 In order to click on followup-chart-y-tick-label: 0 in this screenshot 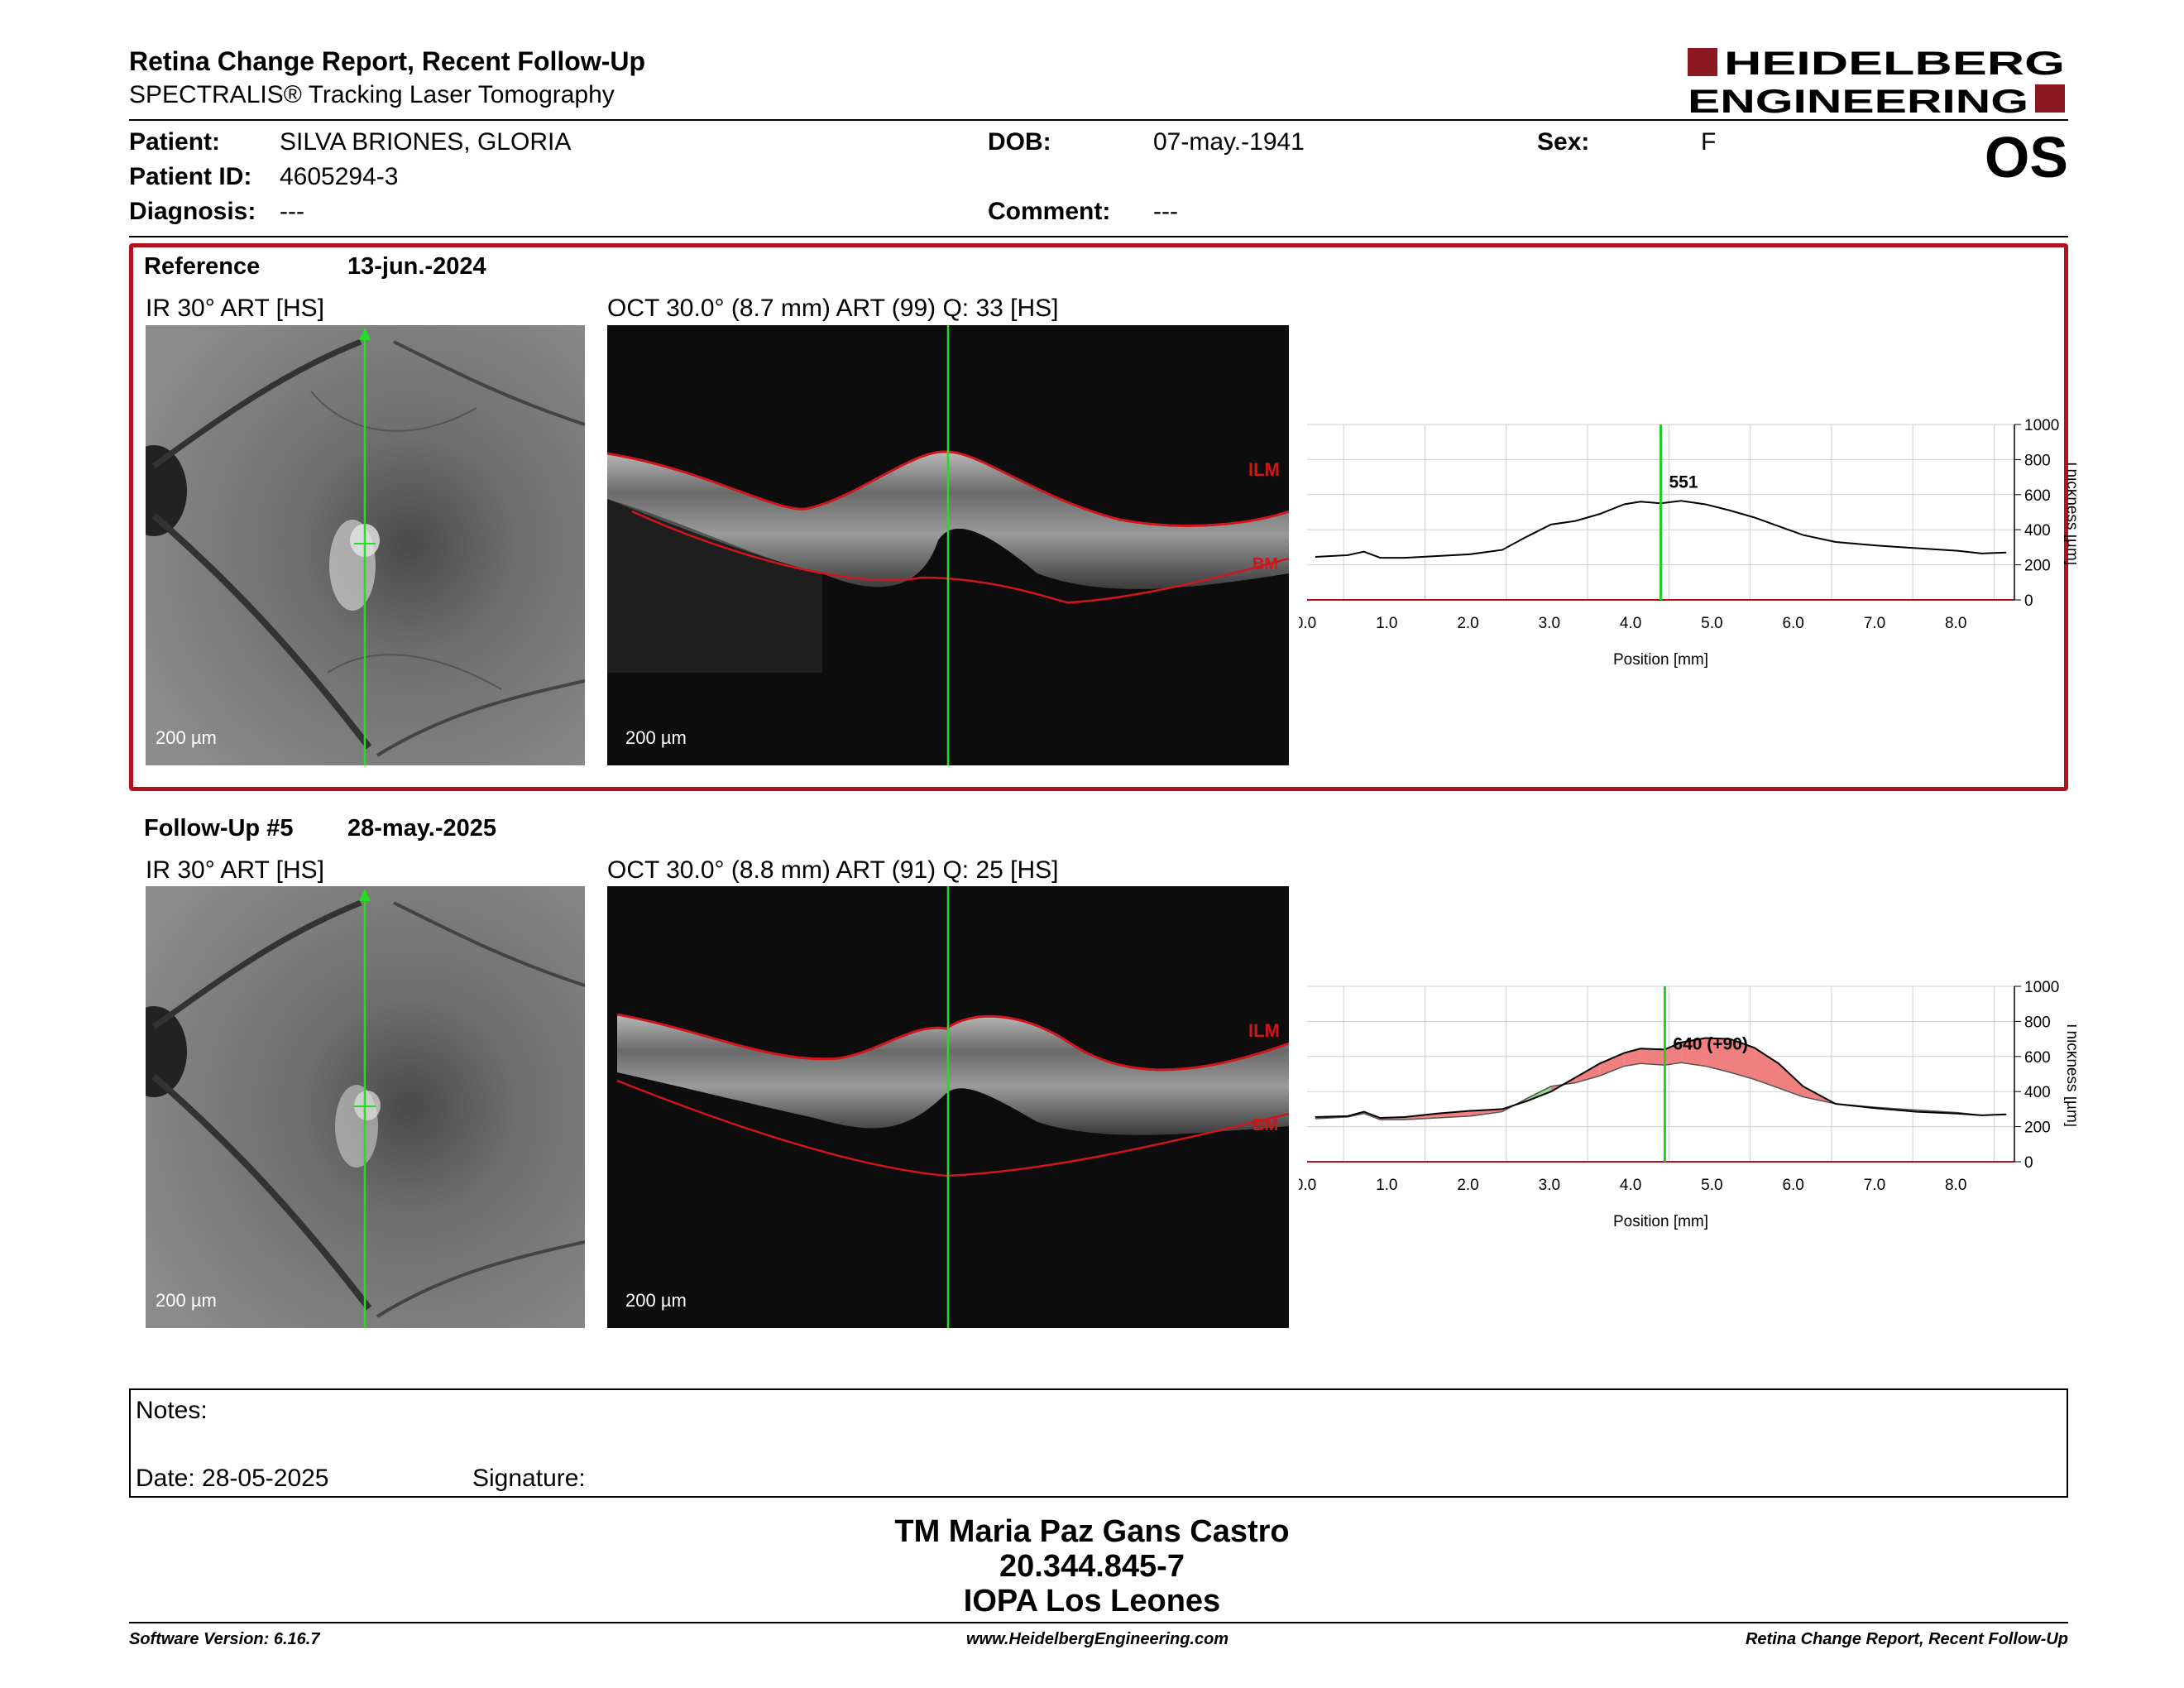, I will do `click(2028, 1163)`.